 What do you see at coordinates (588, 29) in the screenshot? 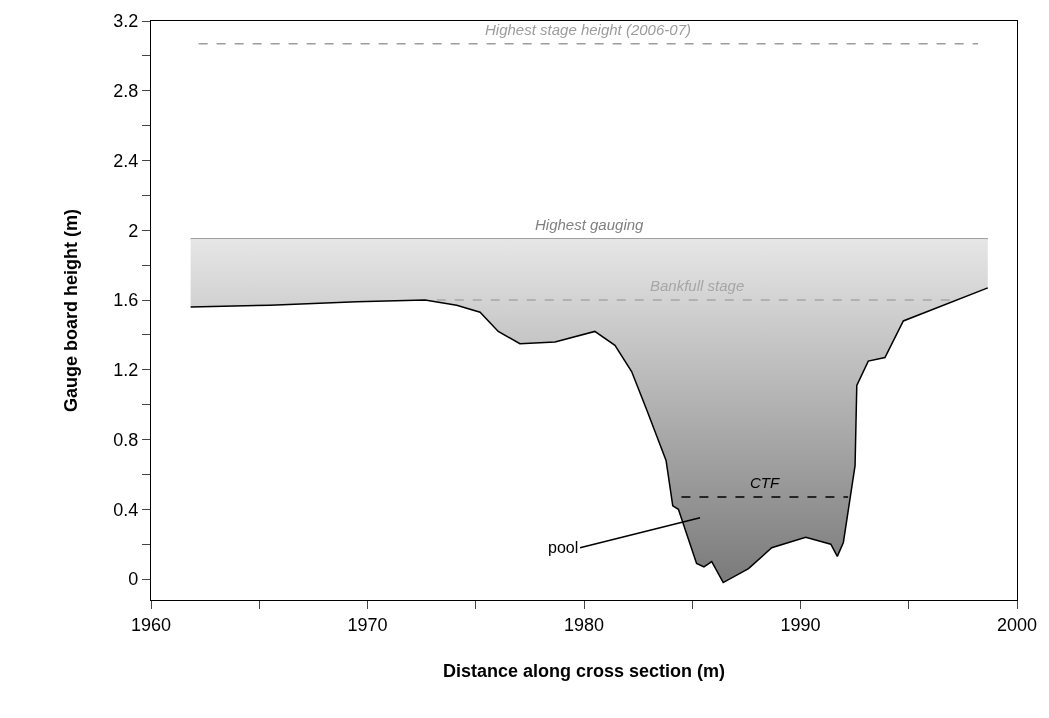
I see `series-label: Highest stage height (2006-07)` at bounding box center [588, 29].